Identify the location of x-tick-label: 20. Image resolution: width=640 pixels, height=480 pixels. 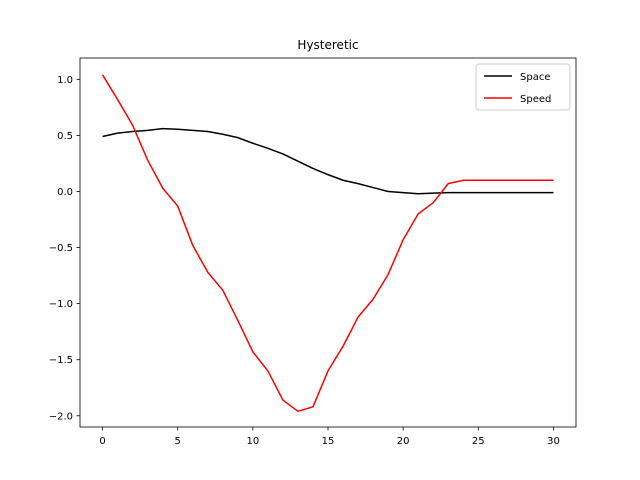
(403, 441).